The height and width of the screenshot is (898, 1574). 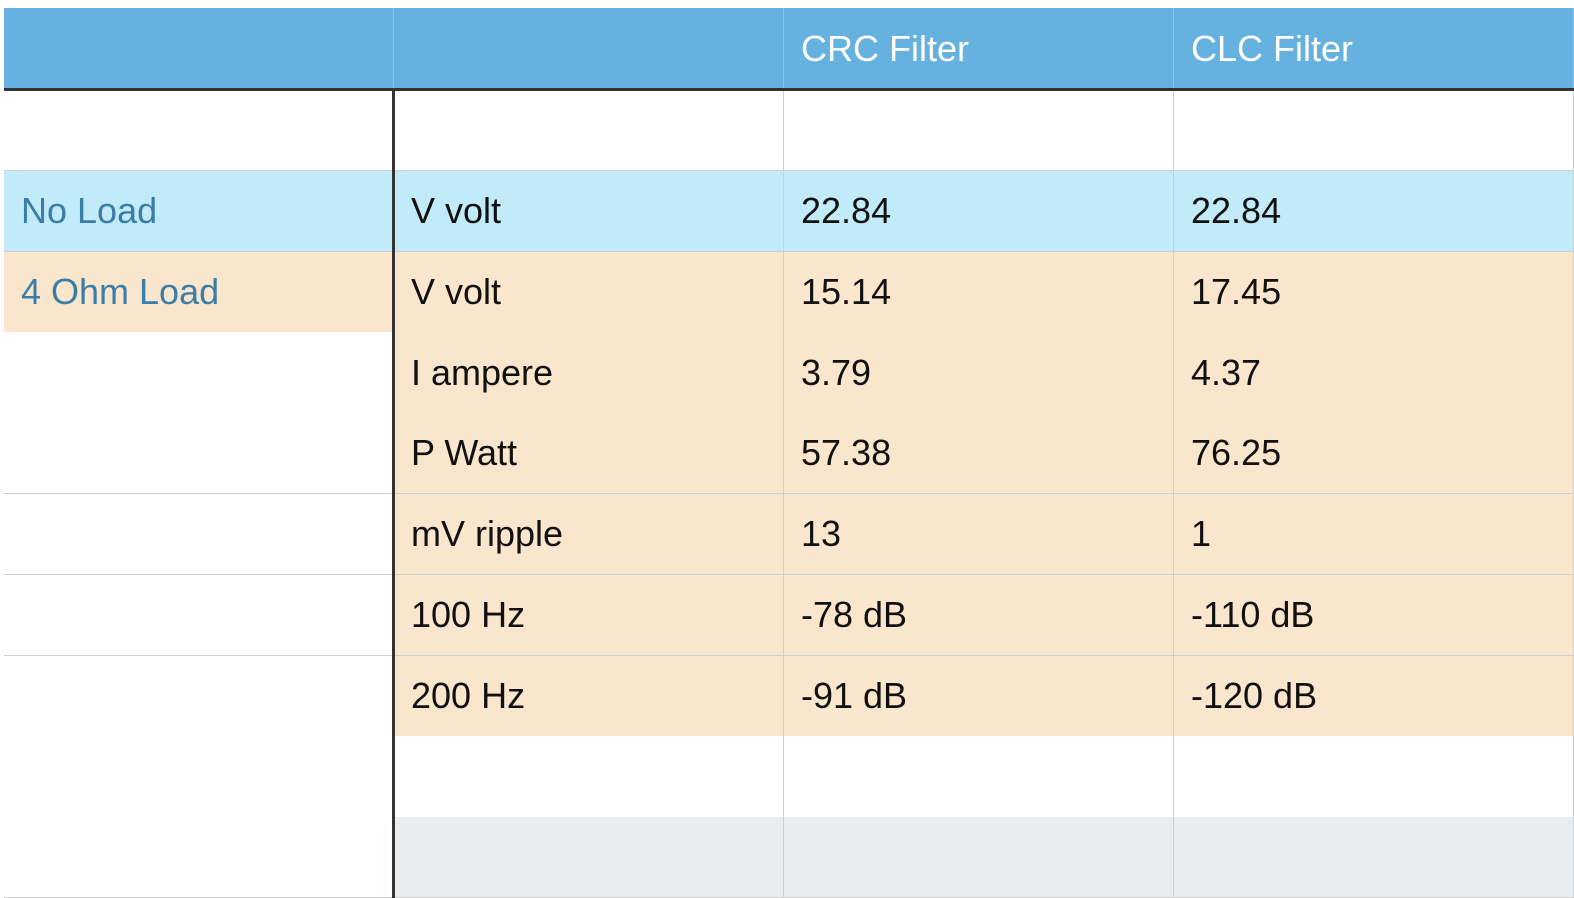 I want to click on header-cell: CLC Filter, so click(x=1374, y=49).